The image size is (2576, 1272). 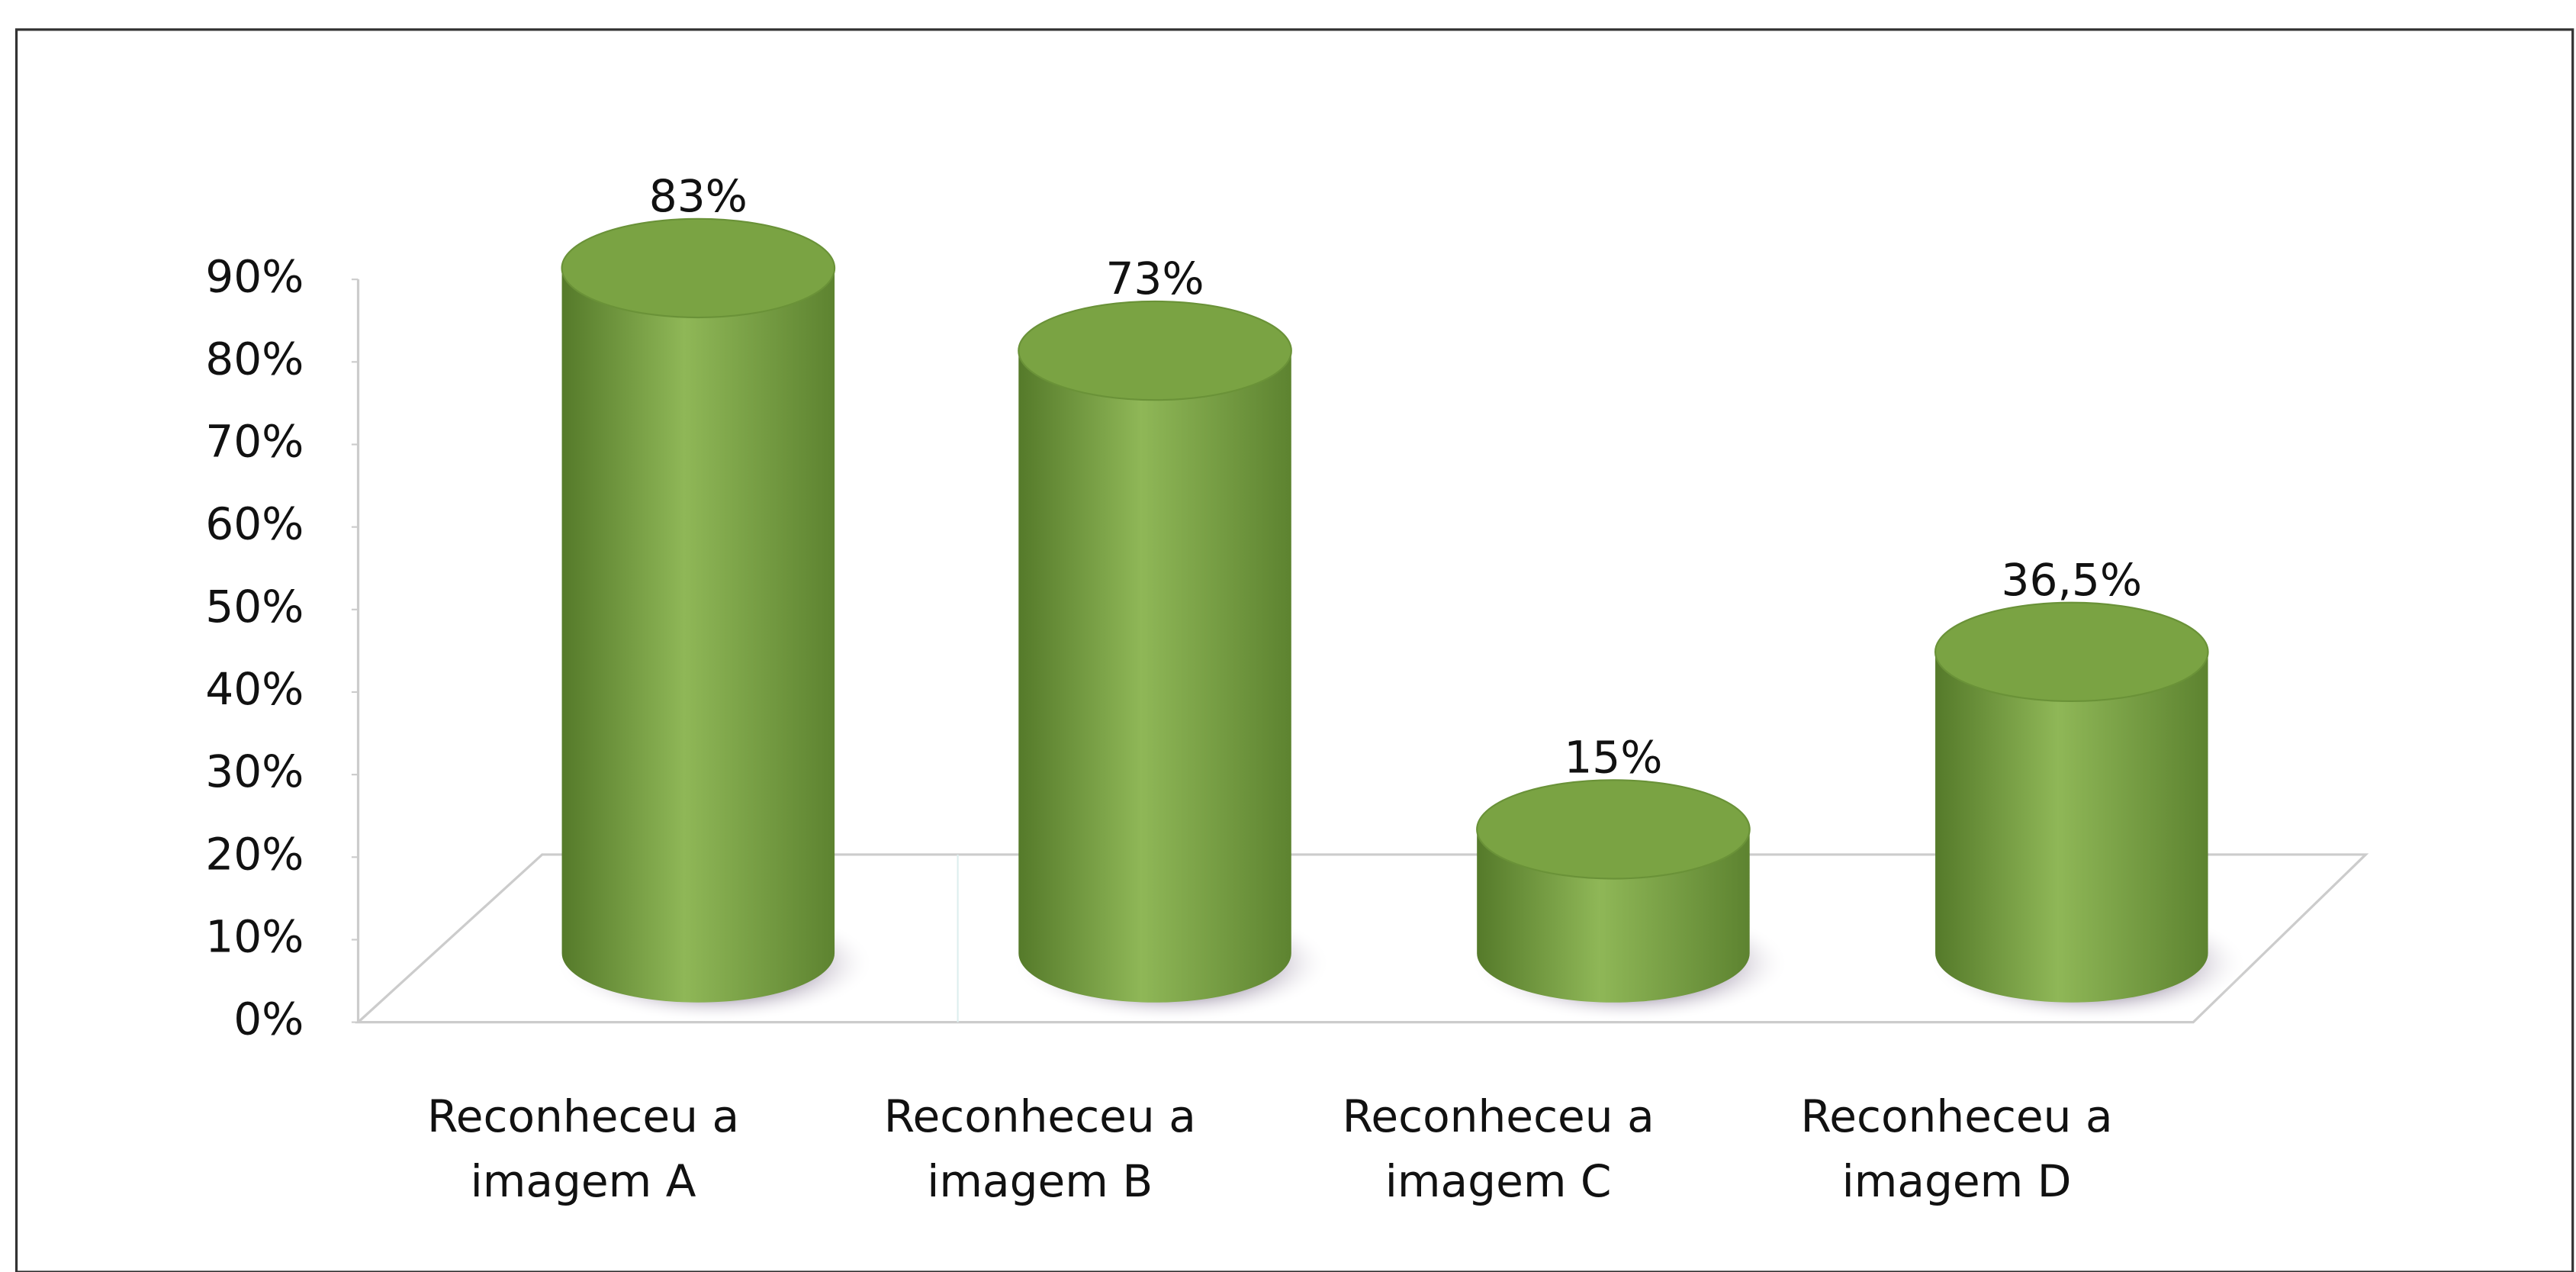 I want to click on value-label: 36,5%, so click(x=2072, y=580).